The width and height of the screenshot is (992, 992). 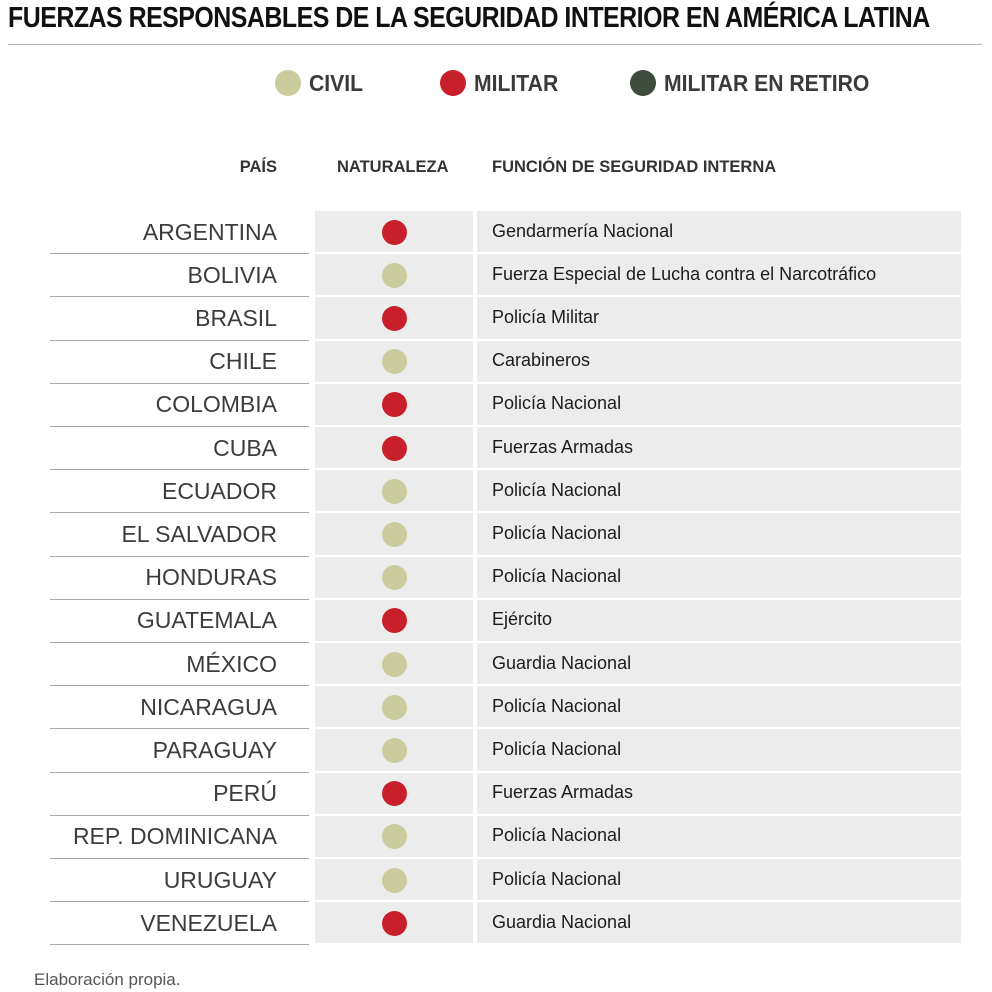 I want to click on country-label: BOLIVIA, so click(x=232, y=274).